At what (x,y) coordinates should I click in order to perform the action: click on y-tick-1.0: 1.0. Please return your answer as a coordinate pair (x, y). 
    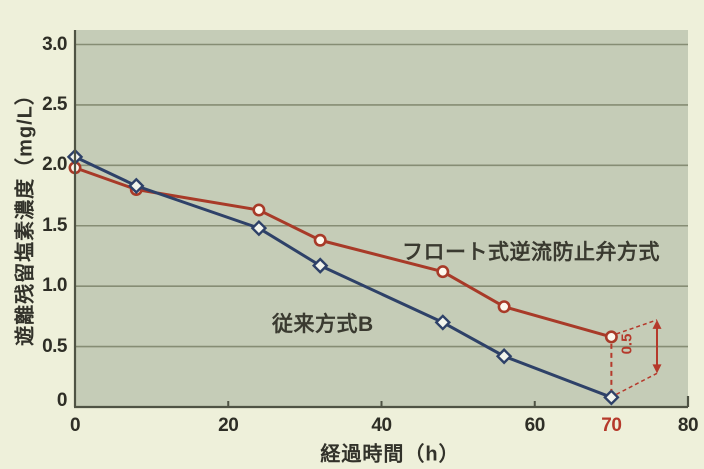
    Looking at the image, I should click on (54, 286).